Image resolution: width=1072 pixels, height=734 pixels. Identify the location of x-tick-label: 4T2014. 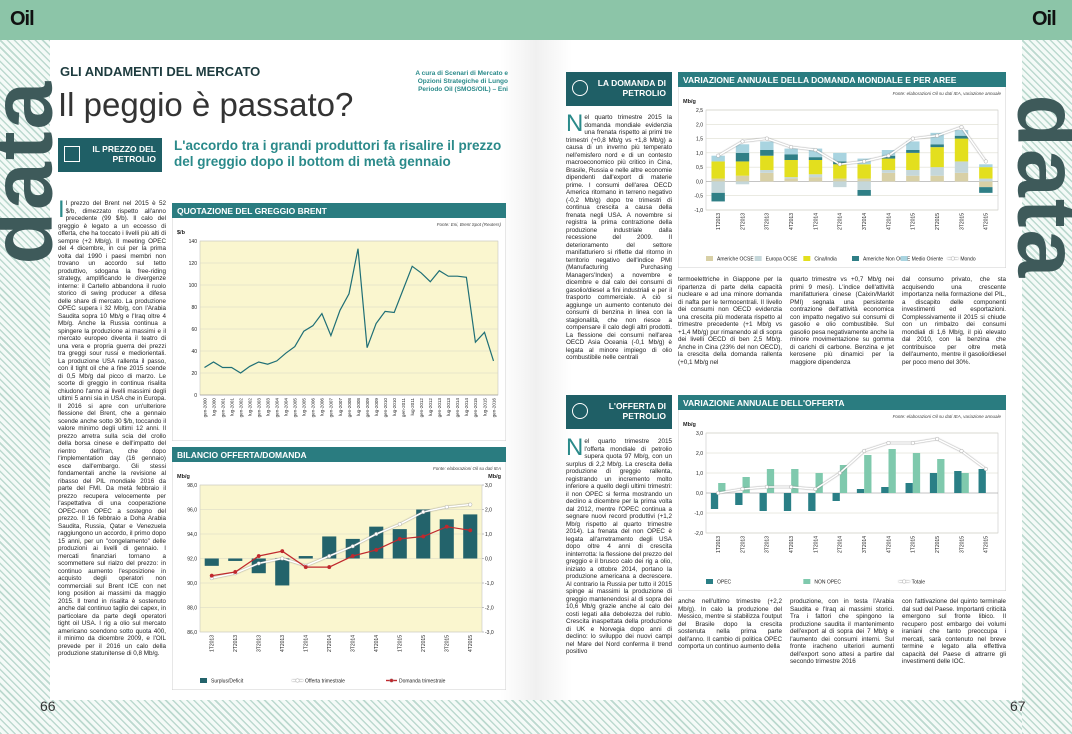
(377, 643).